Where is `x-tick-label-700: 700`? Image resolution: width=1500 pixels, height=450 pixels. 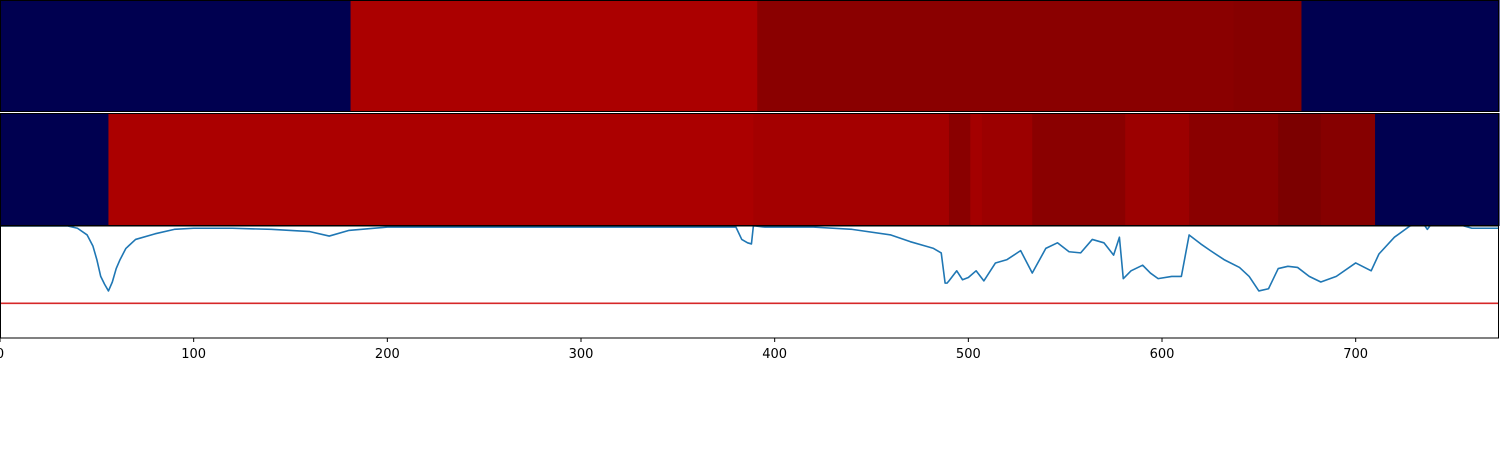 x-tick-label-700: 700 is located at coordinates (1355, 354).